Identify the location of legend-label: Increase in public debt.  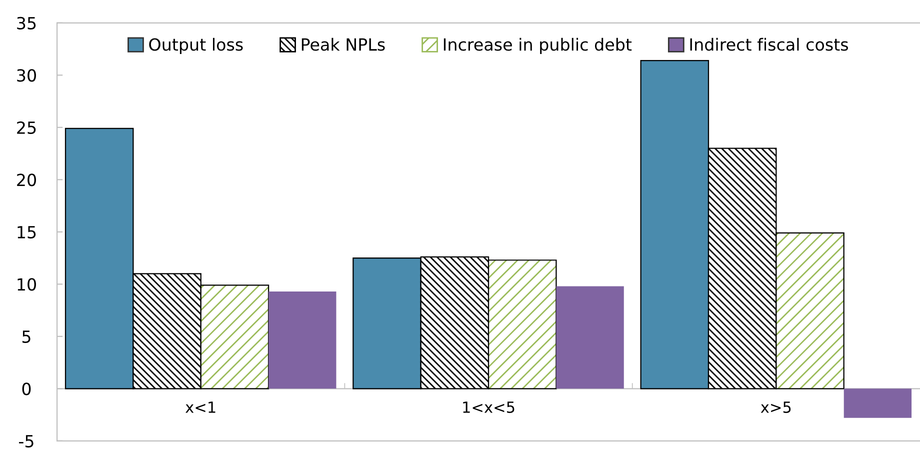
(538, 46).